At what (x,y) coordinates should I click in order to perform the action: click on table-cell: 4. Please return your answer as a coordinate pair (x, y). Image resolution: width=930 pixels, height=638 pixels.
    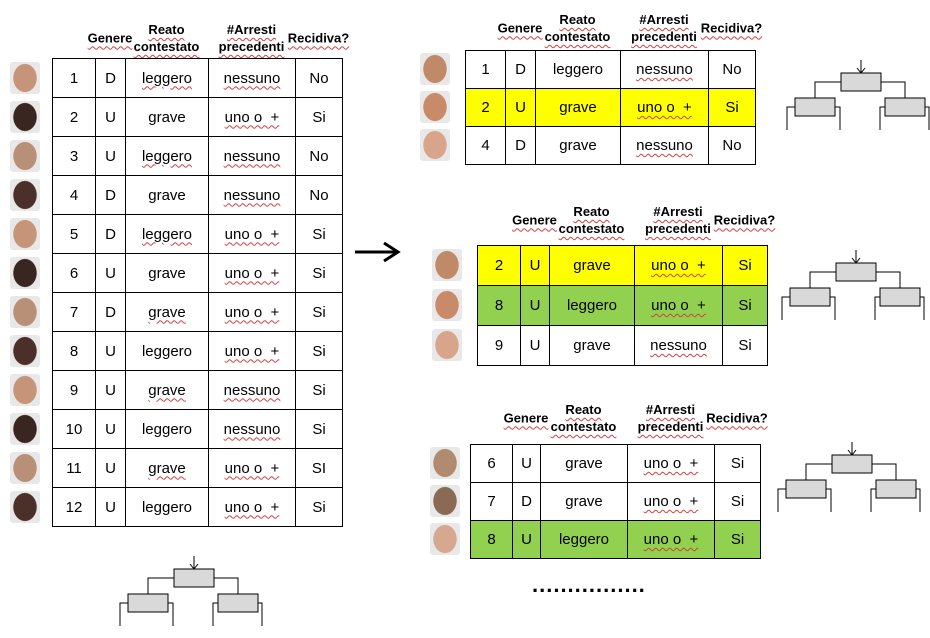
    Looking at the image, I should click on (74, 195).